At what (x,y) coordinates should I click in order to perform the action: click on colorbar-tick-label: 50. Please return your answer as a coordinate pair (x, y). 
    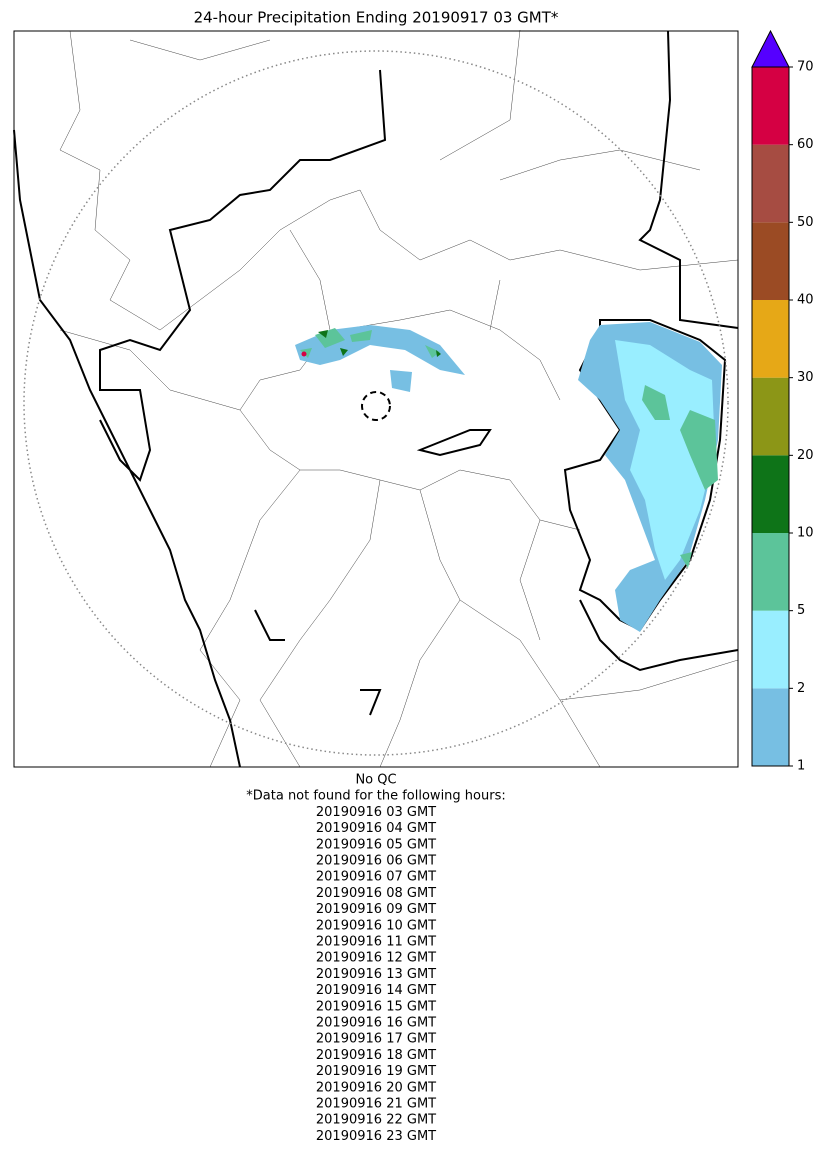
    Looking at the image, I should click on (805, 222).